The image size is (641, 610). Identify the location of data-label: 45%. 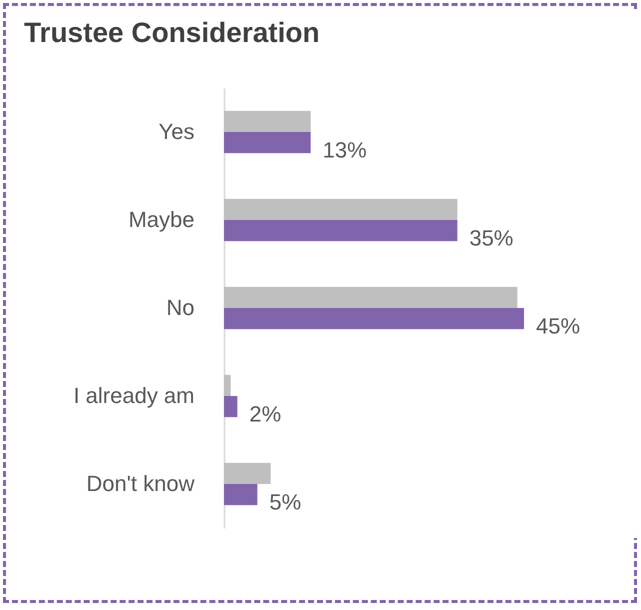
(558, 326).